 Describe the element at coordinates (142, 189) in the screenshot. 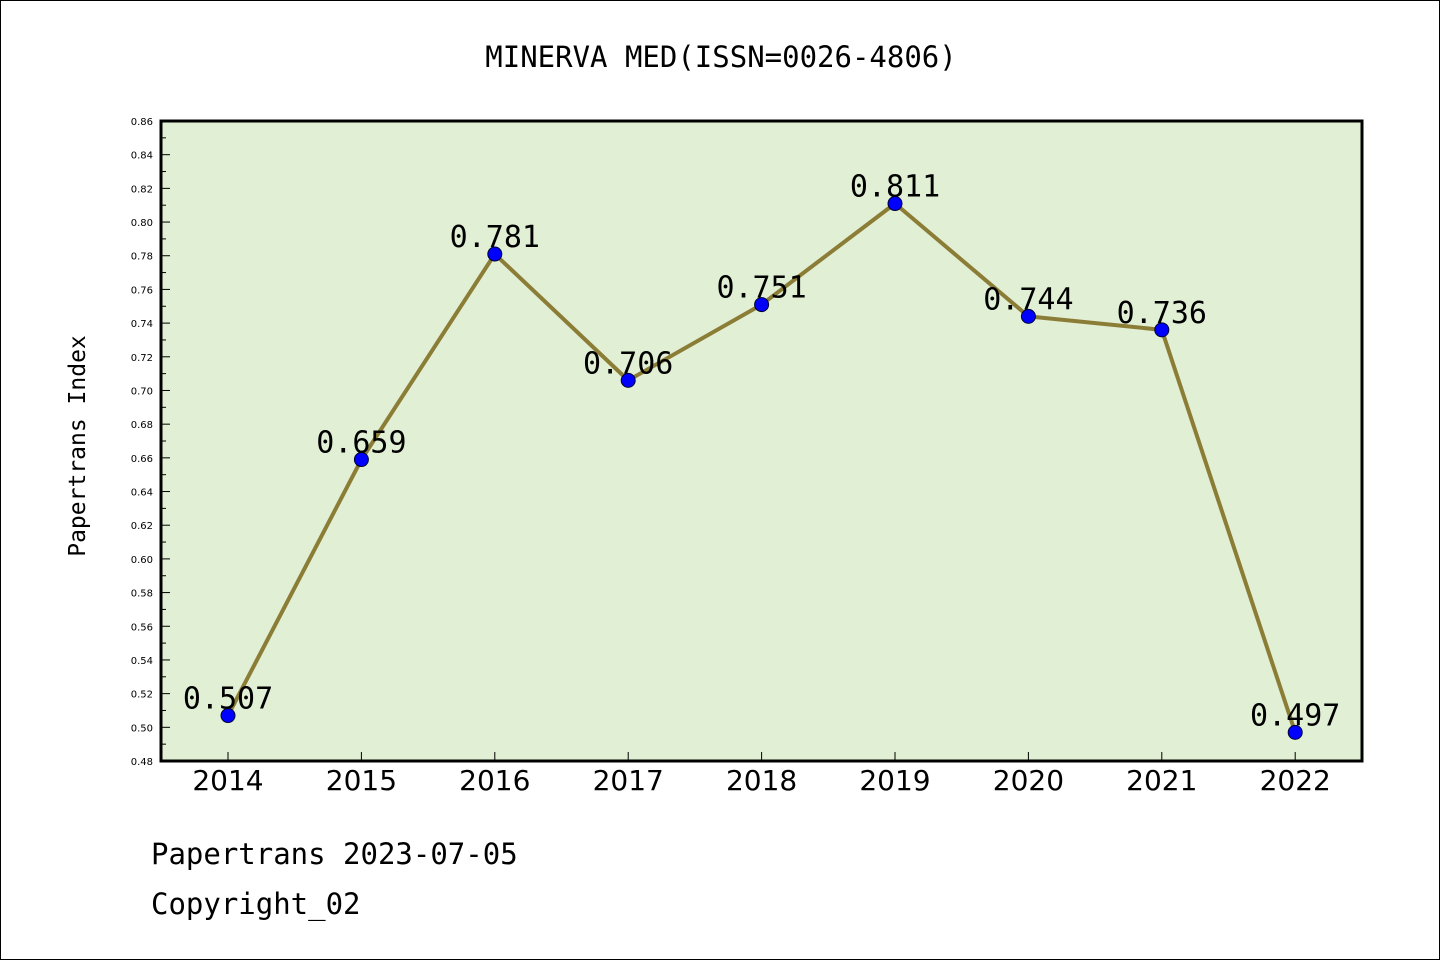

I see `y-tick-label: 0.82` at that location.